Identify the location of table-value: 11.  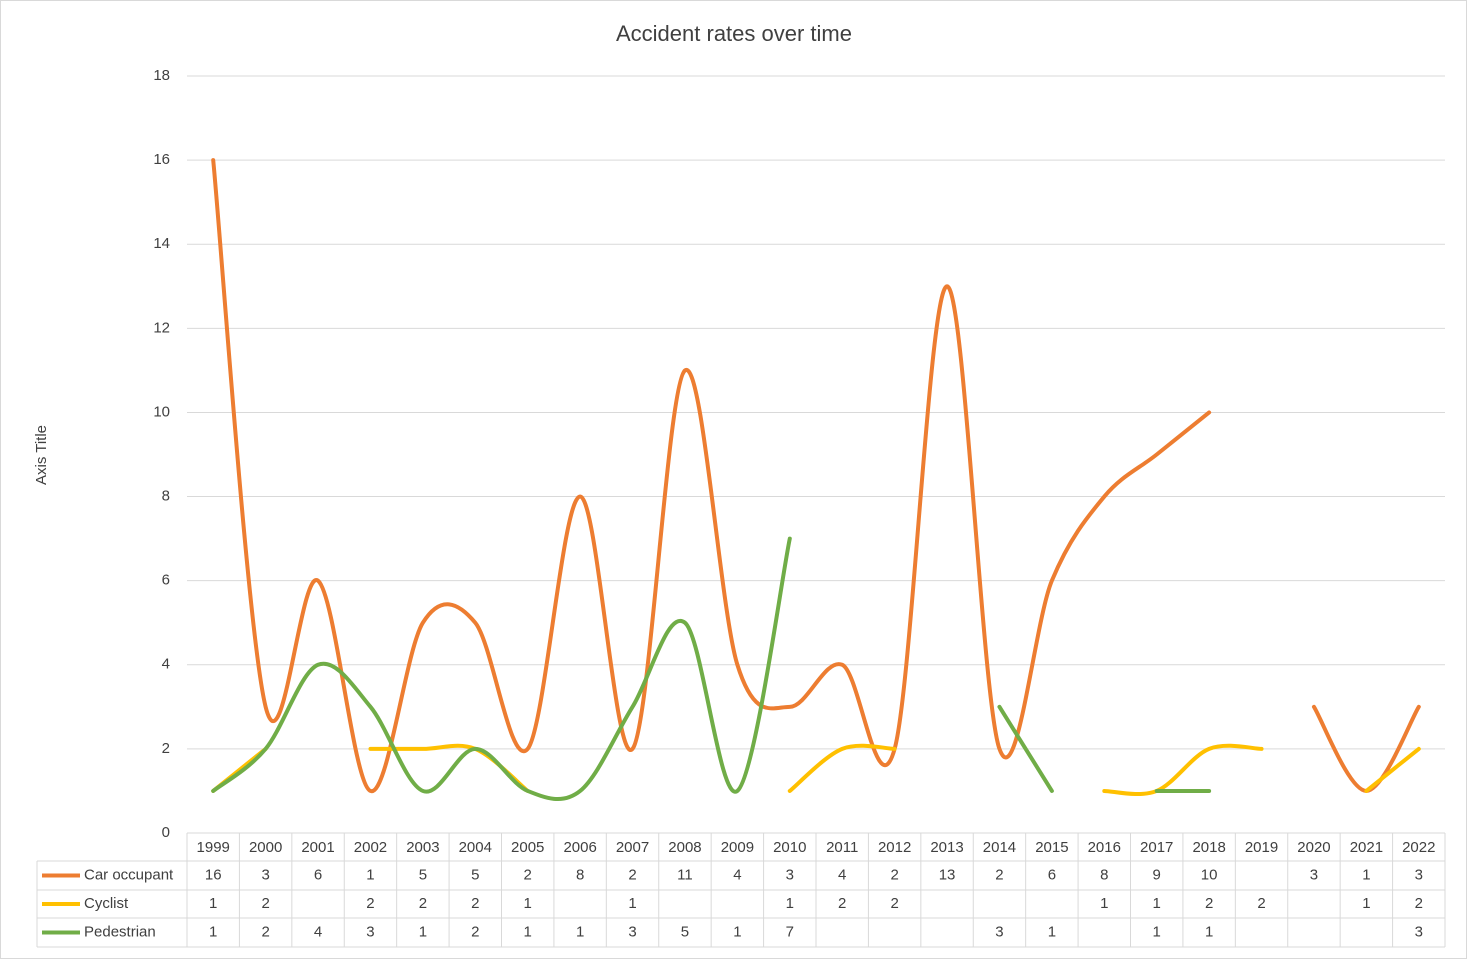
(685, 874).